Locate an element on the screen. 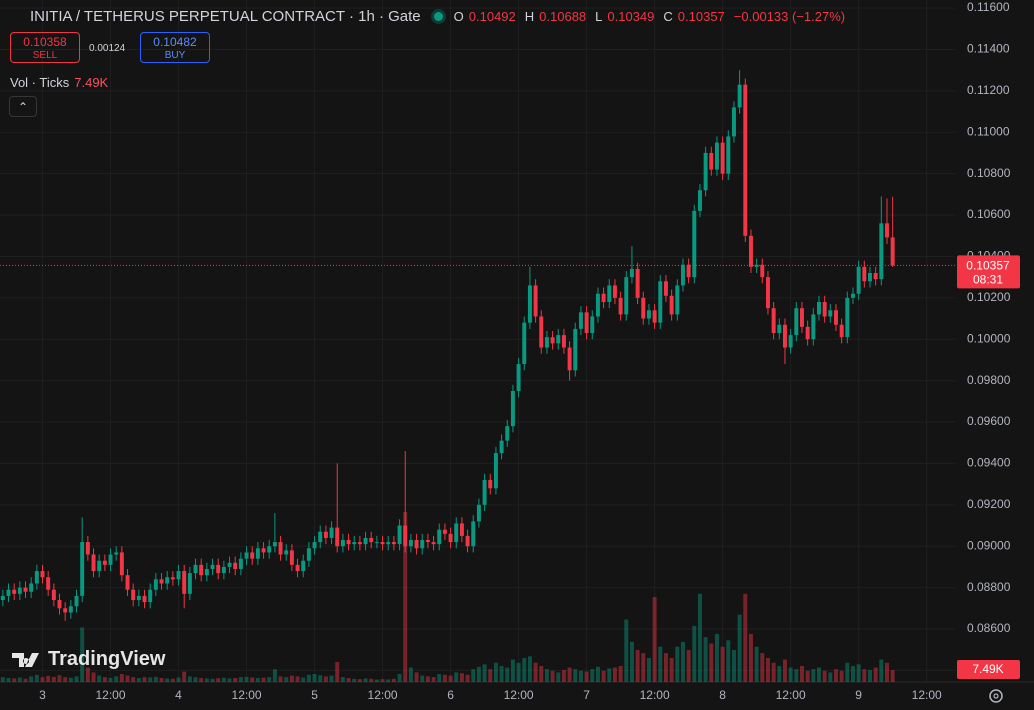 This screenshot has width=1034, height=710. price-badge is located at coordinates (988, 272).